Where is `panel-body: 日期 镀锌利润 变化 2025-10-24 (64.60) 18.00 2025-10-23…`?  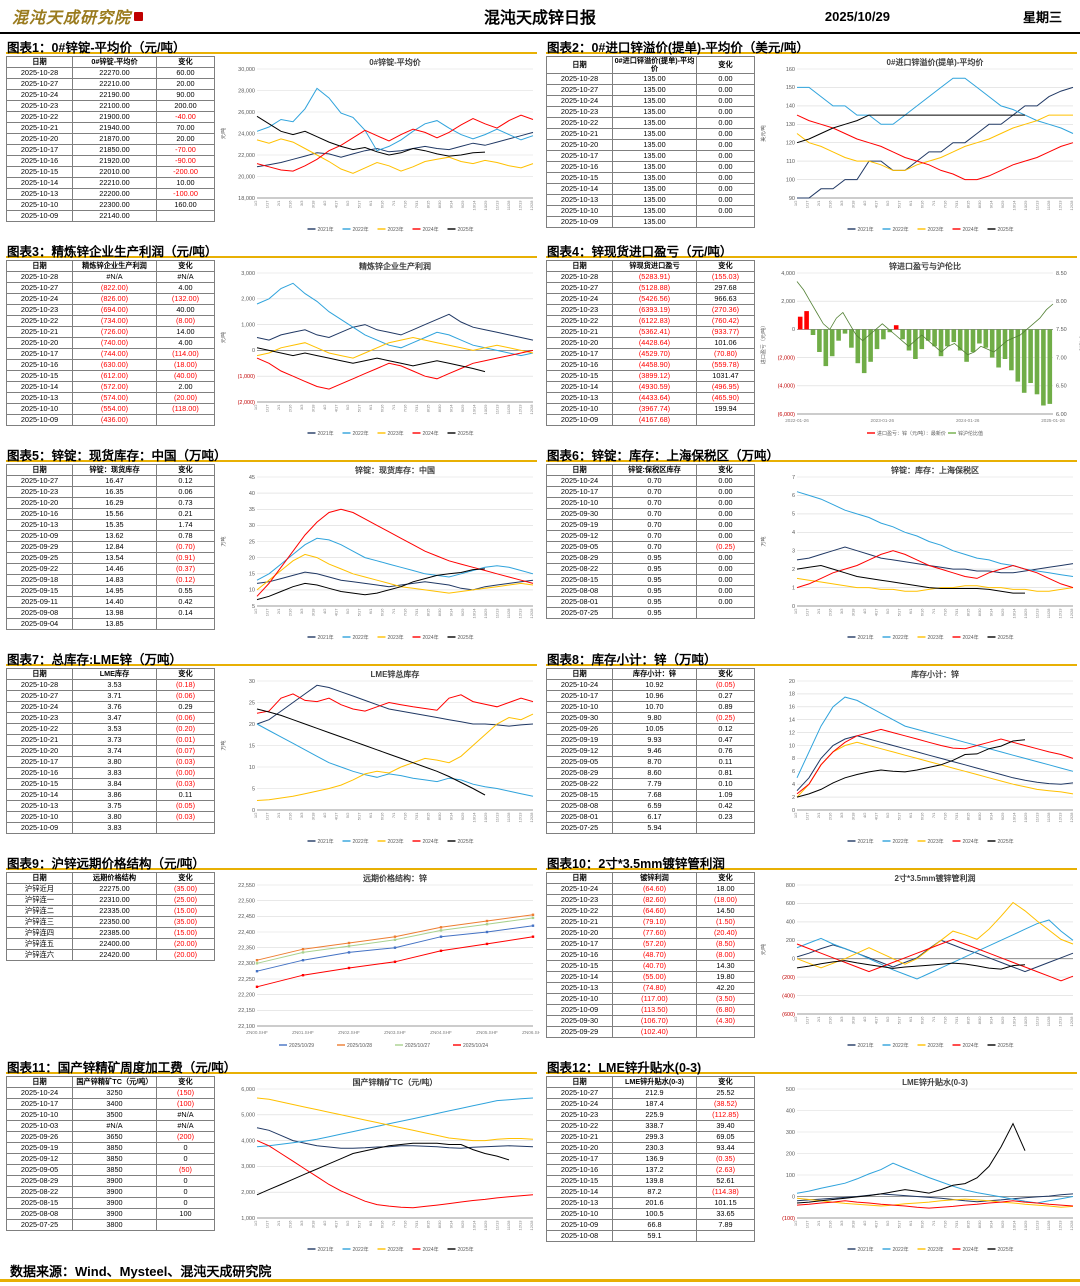 panel-body: 日期 镀锌利润 变化 2025-10-24 (64.60) 18.00 2025-10-23… is located at coordinates (813, 961).